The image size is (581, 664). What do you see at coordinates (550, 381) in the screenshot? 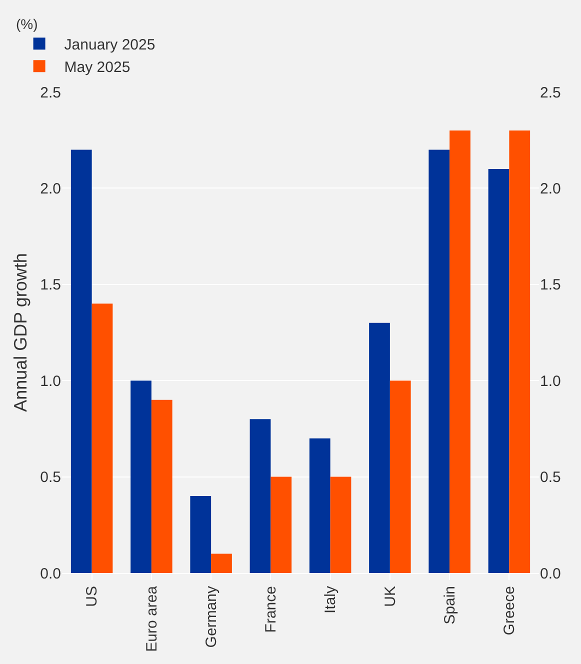
I see `y2-tick-label: 1.0` at bounding box center [550, 381].